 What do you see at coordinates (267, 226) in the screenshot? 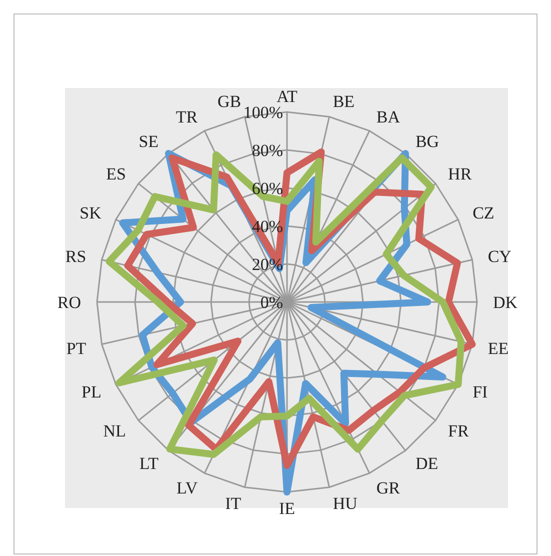
I see `y-tick-label: 40%` at bounding box center [267, 226].